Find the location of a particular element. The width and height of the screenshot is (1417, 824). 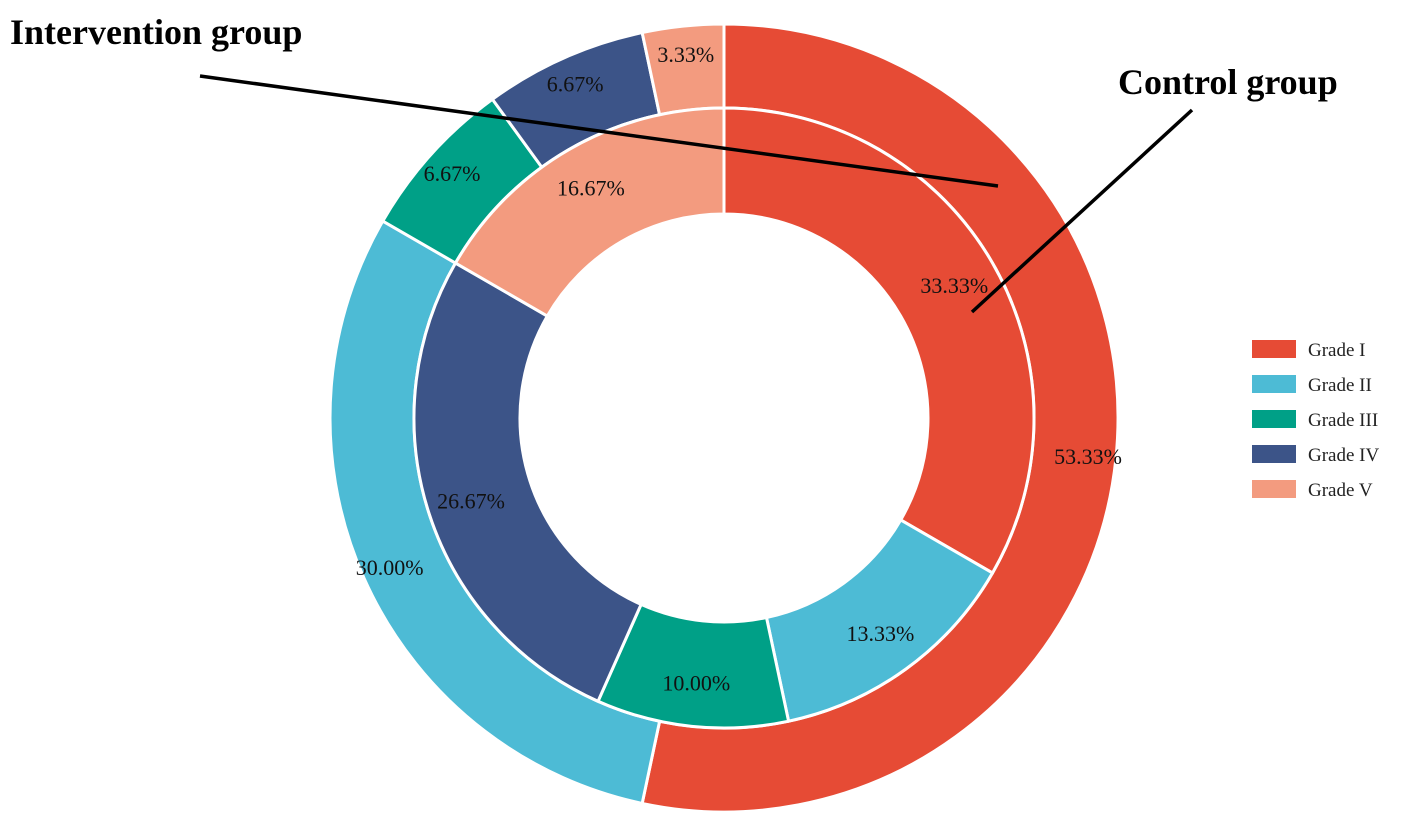

legend-label-grade-v: Grade V is located at coordinates (1340, 490).